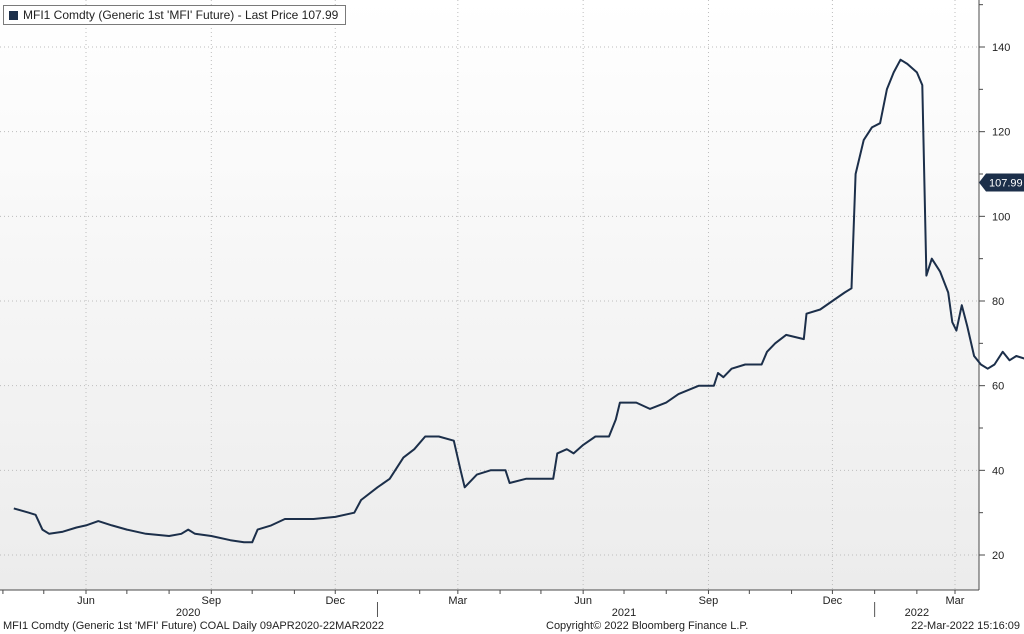 This screenshot has width=1024, height=634. Describe the element at coordinates (917, 613) in the screenshot. I see `x-year-label: 2022` at that location.